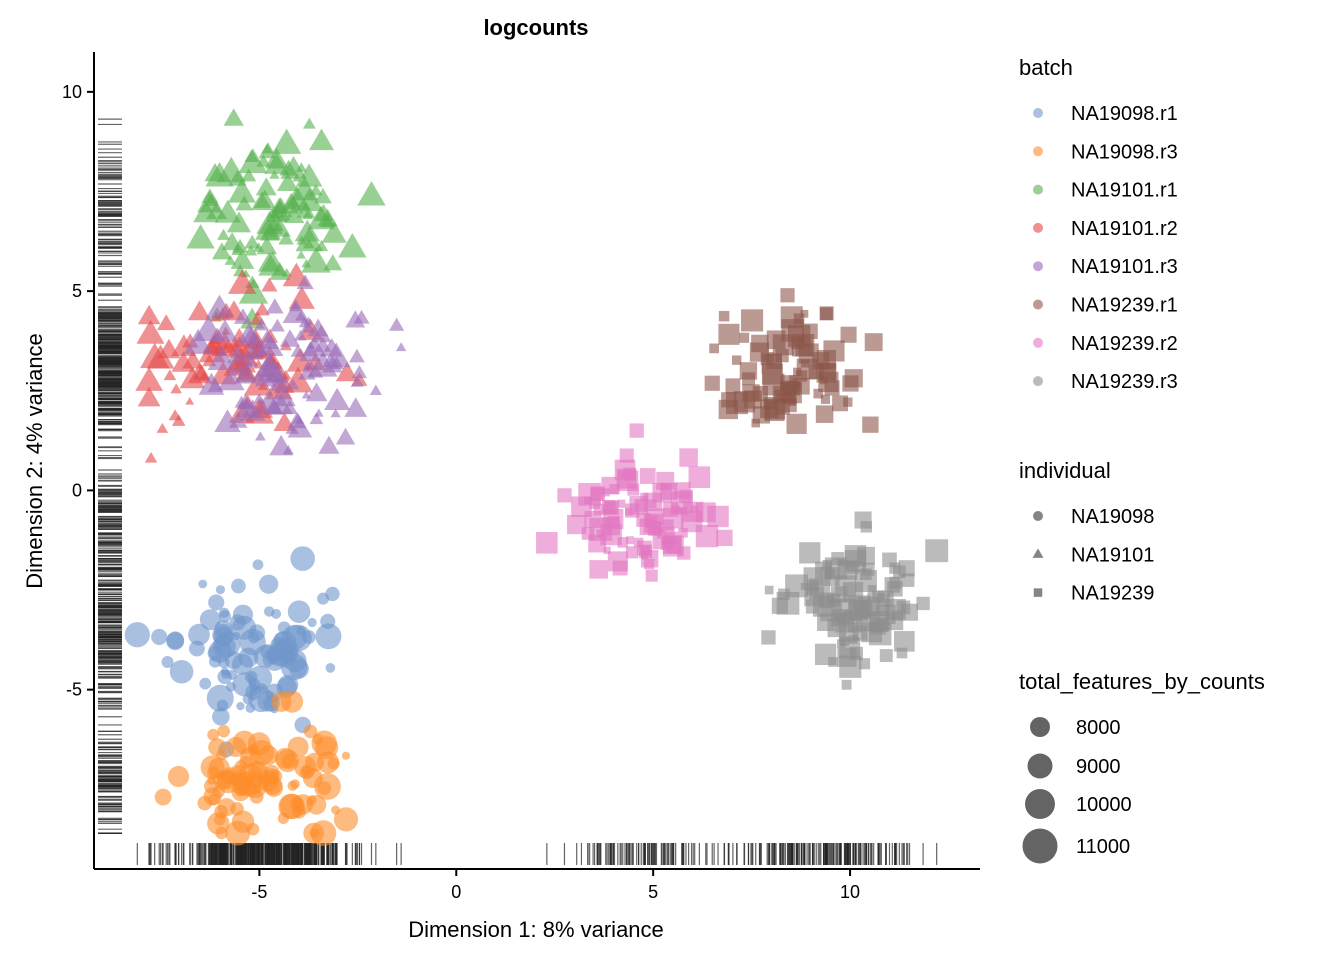 The width and height of the screenshot is (1344, 960). Describe the element at coordinates (77, 291) in the screenshot. I see `y-tick-label: 5` at that location.